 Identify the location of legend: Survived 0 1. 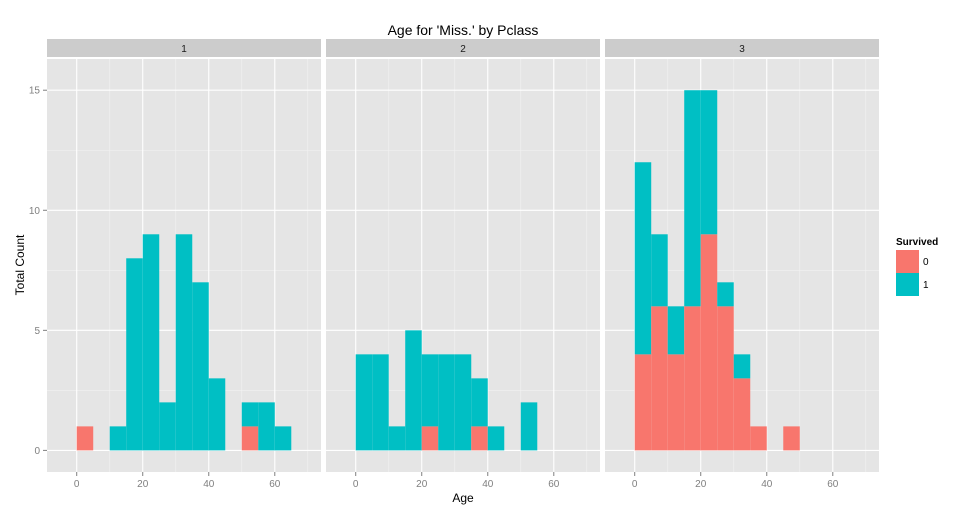
(917, 266).